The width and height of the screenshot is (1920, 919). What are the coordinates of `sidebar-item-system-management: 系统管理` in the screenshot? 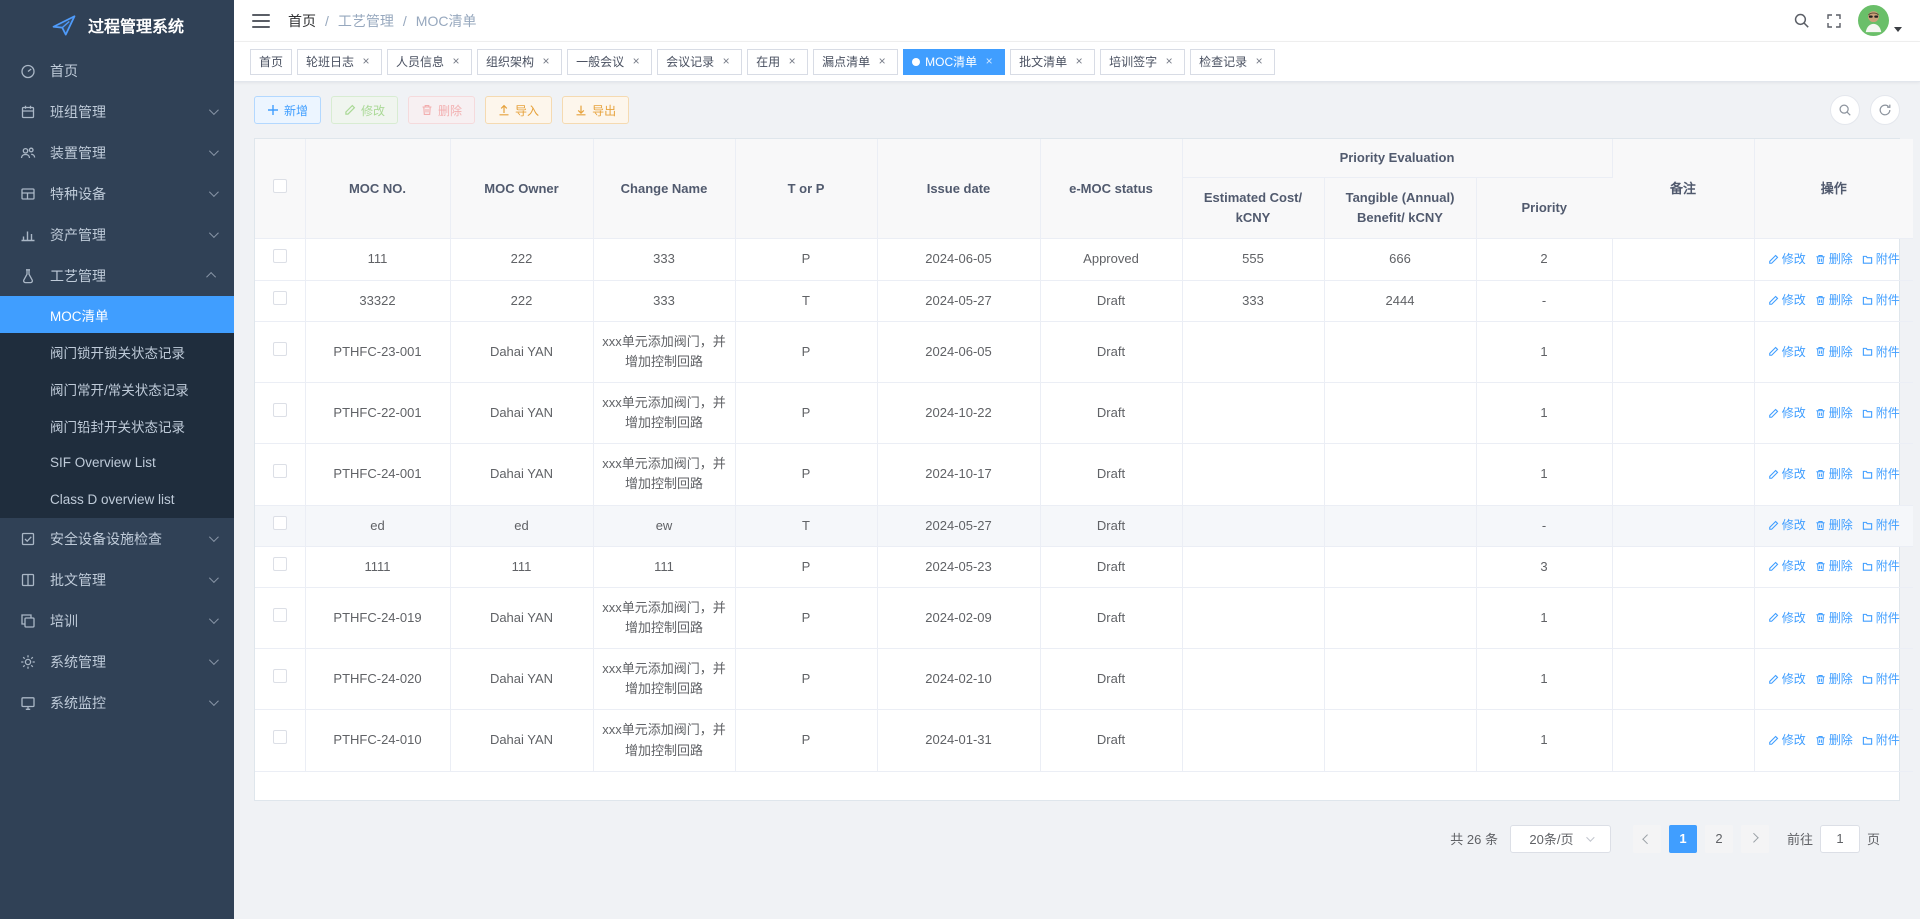 It's located at (117, 661).